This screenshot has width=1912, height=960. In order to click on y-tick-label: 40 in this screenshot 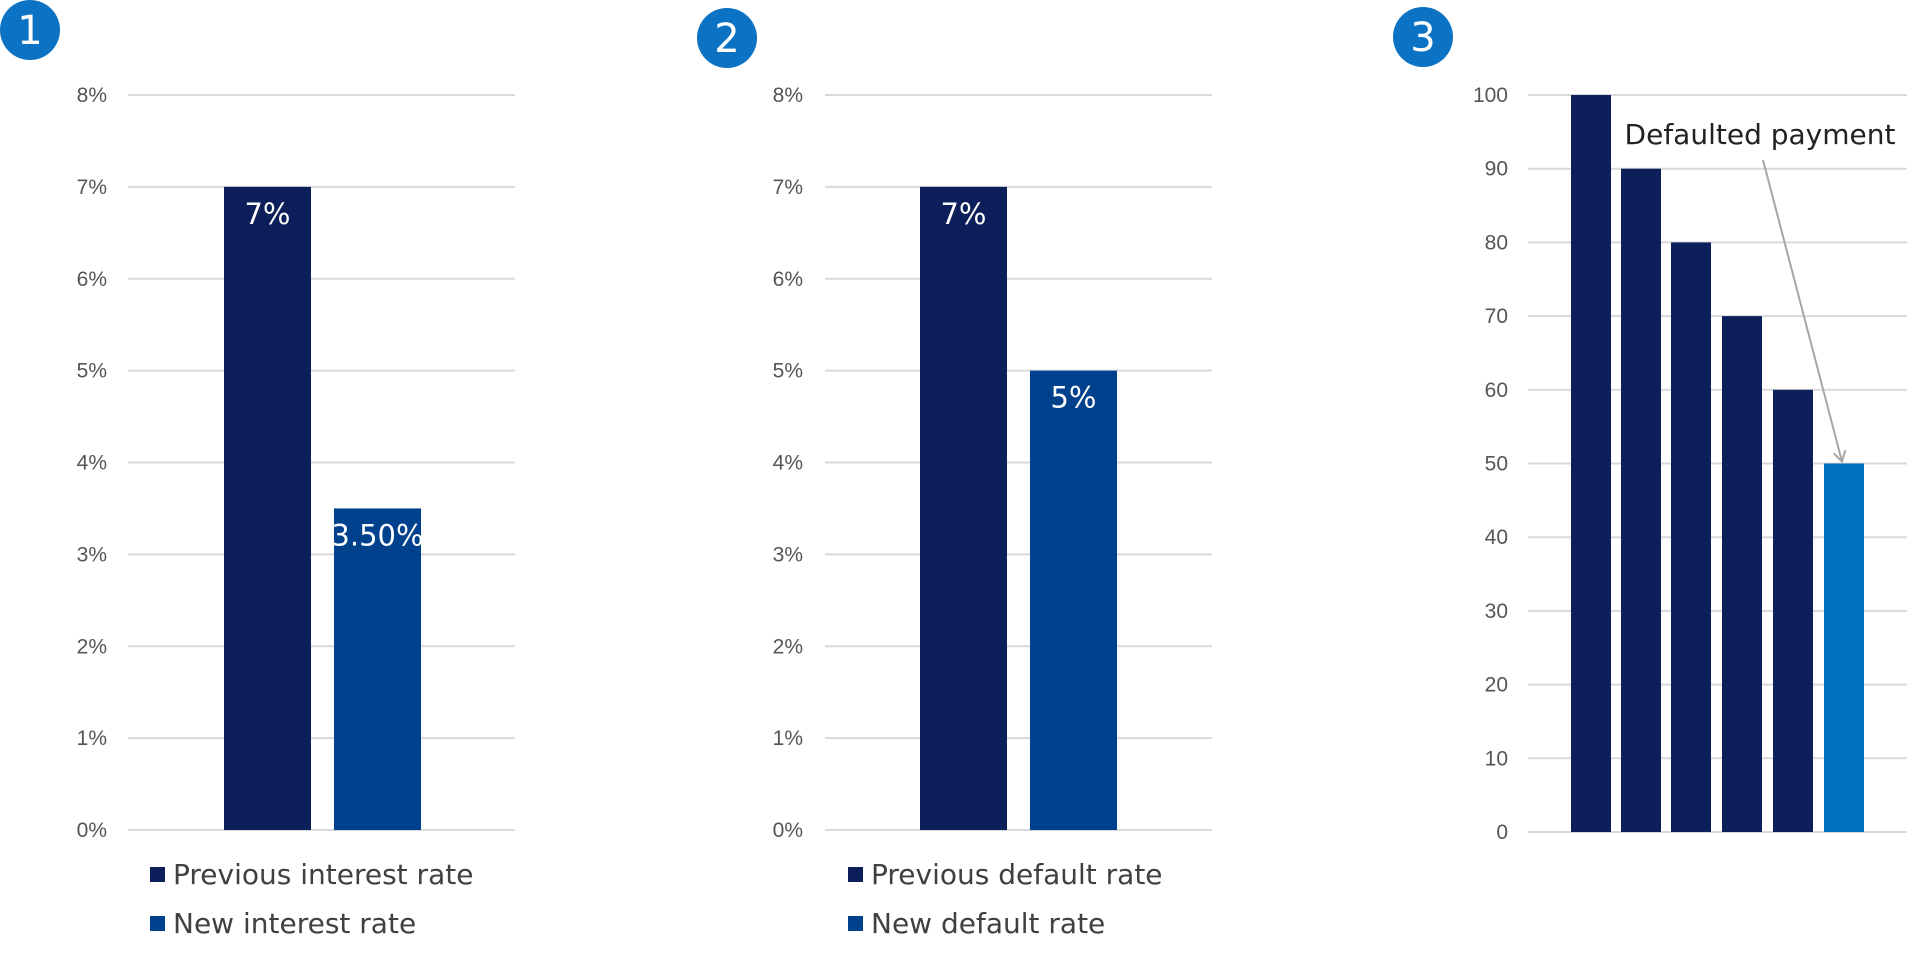, I will do `click(1496, 537)`.